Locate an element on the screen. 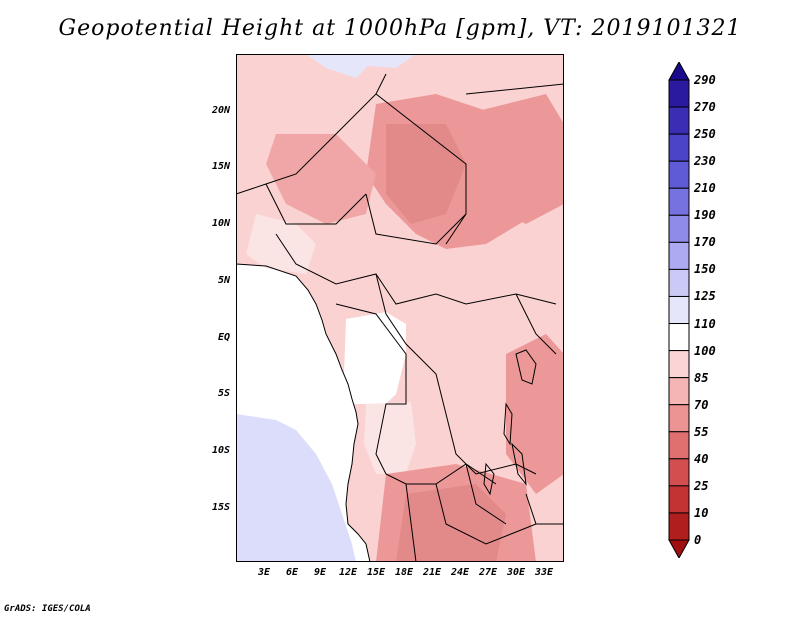  colorbar-label: 125 is located at coordinates (705, 296).